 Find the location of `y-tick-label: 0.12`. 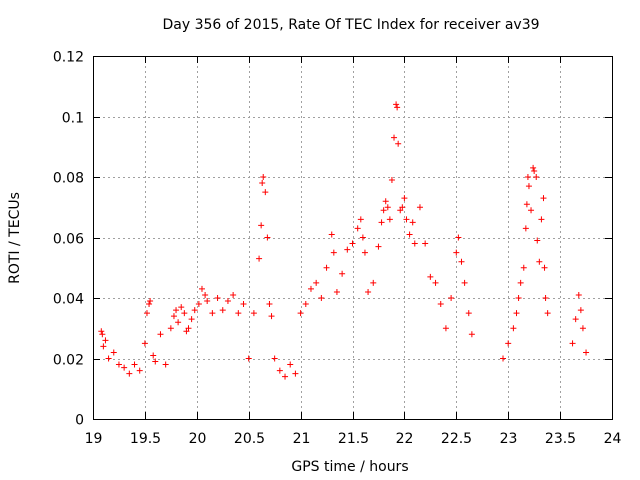

y-tick-label: 0.12 is located at coordinates (68, 58).